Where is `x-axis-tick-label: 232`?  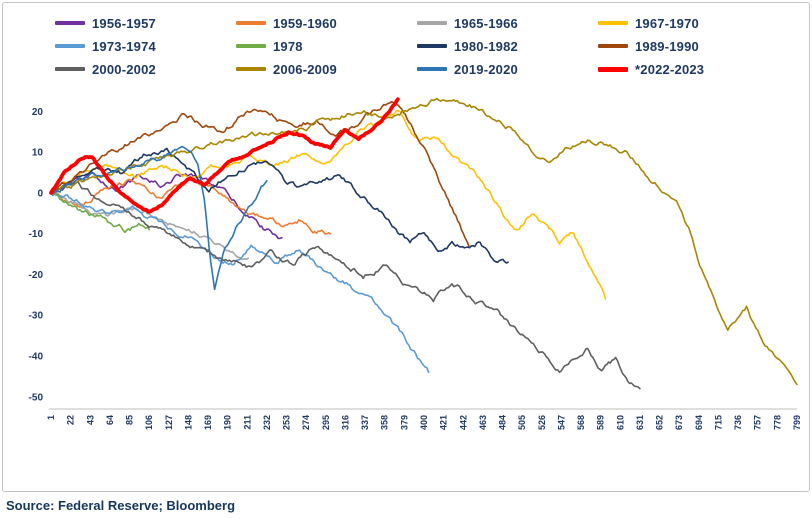
x-axis-tick-label: 232 is located at coordinates (267, 422).